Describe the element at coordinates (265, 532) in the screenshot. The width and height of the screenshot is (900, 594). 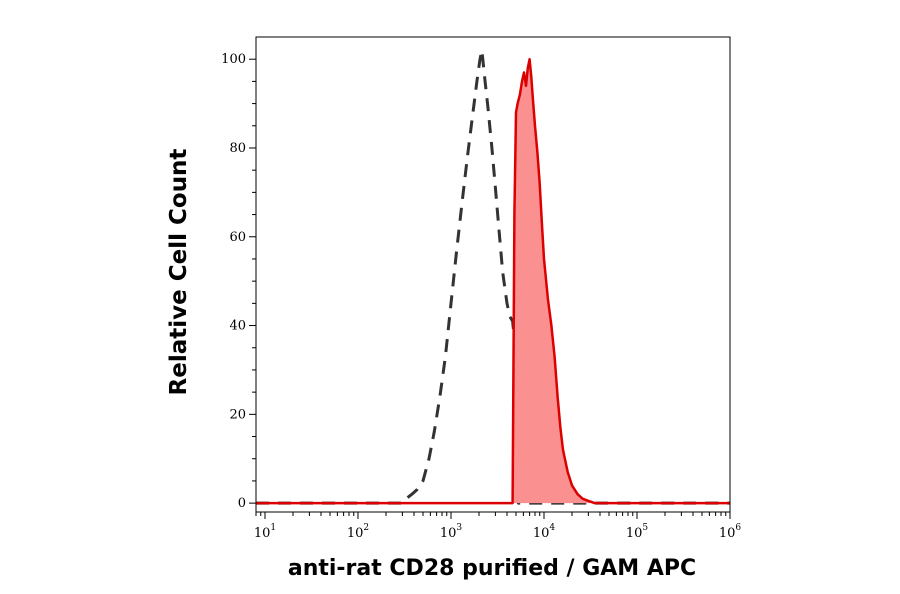
I see `x-tick-label: 10¹` at that location.